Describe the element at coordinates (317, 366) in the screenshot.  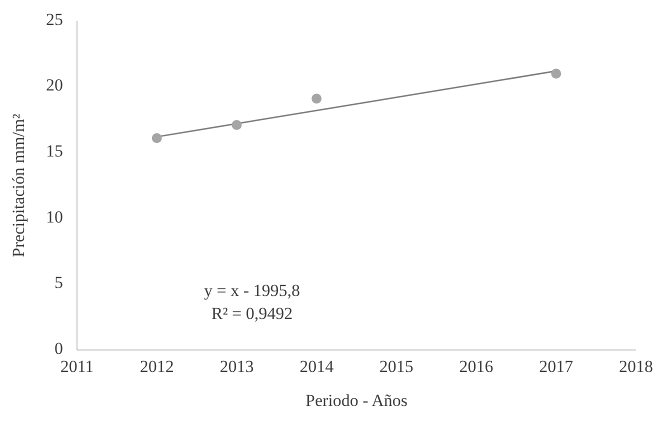
I see `x-tick-label: 2014` at that location.